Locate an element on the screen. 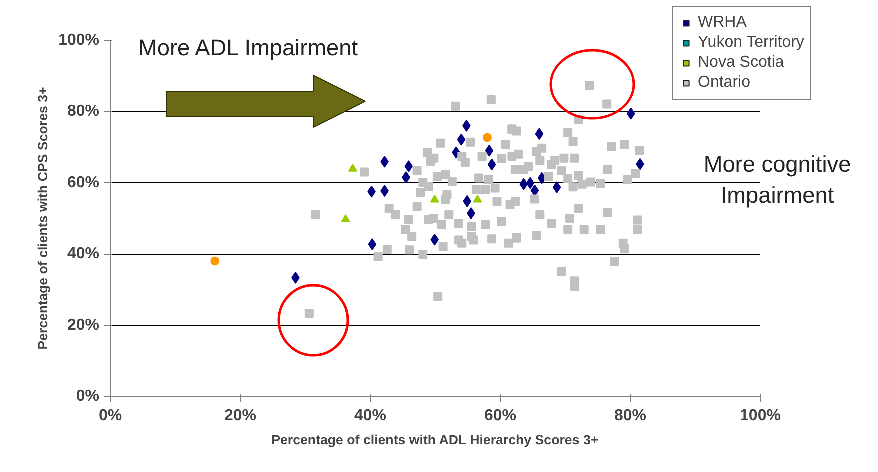 Image resolution: width=878 pixels, height=472 pixels. y-tick-label: 80% is located at coordinates (83, 111).